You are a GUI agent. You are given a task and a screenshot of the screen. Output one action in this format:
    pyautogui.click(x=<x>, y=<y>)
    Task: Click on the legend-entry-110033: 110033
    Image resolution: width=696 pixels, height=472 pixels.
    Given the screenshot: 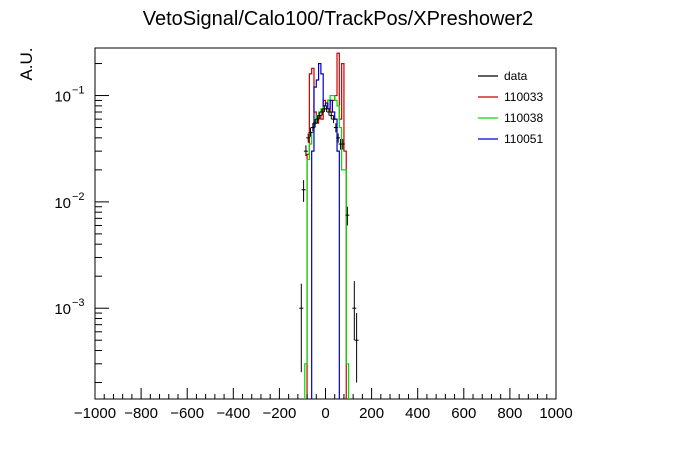 What is the action you would take?
    pyautogui.click(x=510, y=97)
    